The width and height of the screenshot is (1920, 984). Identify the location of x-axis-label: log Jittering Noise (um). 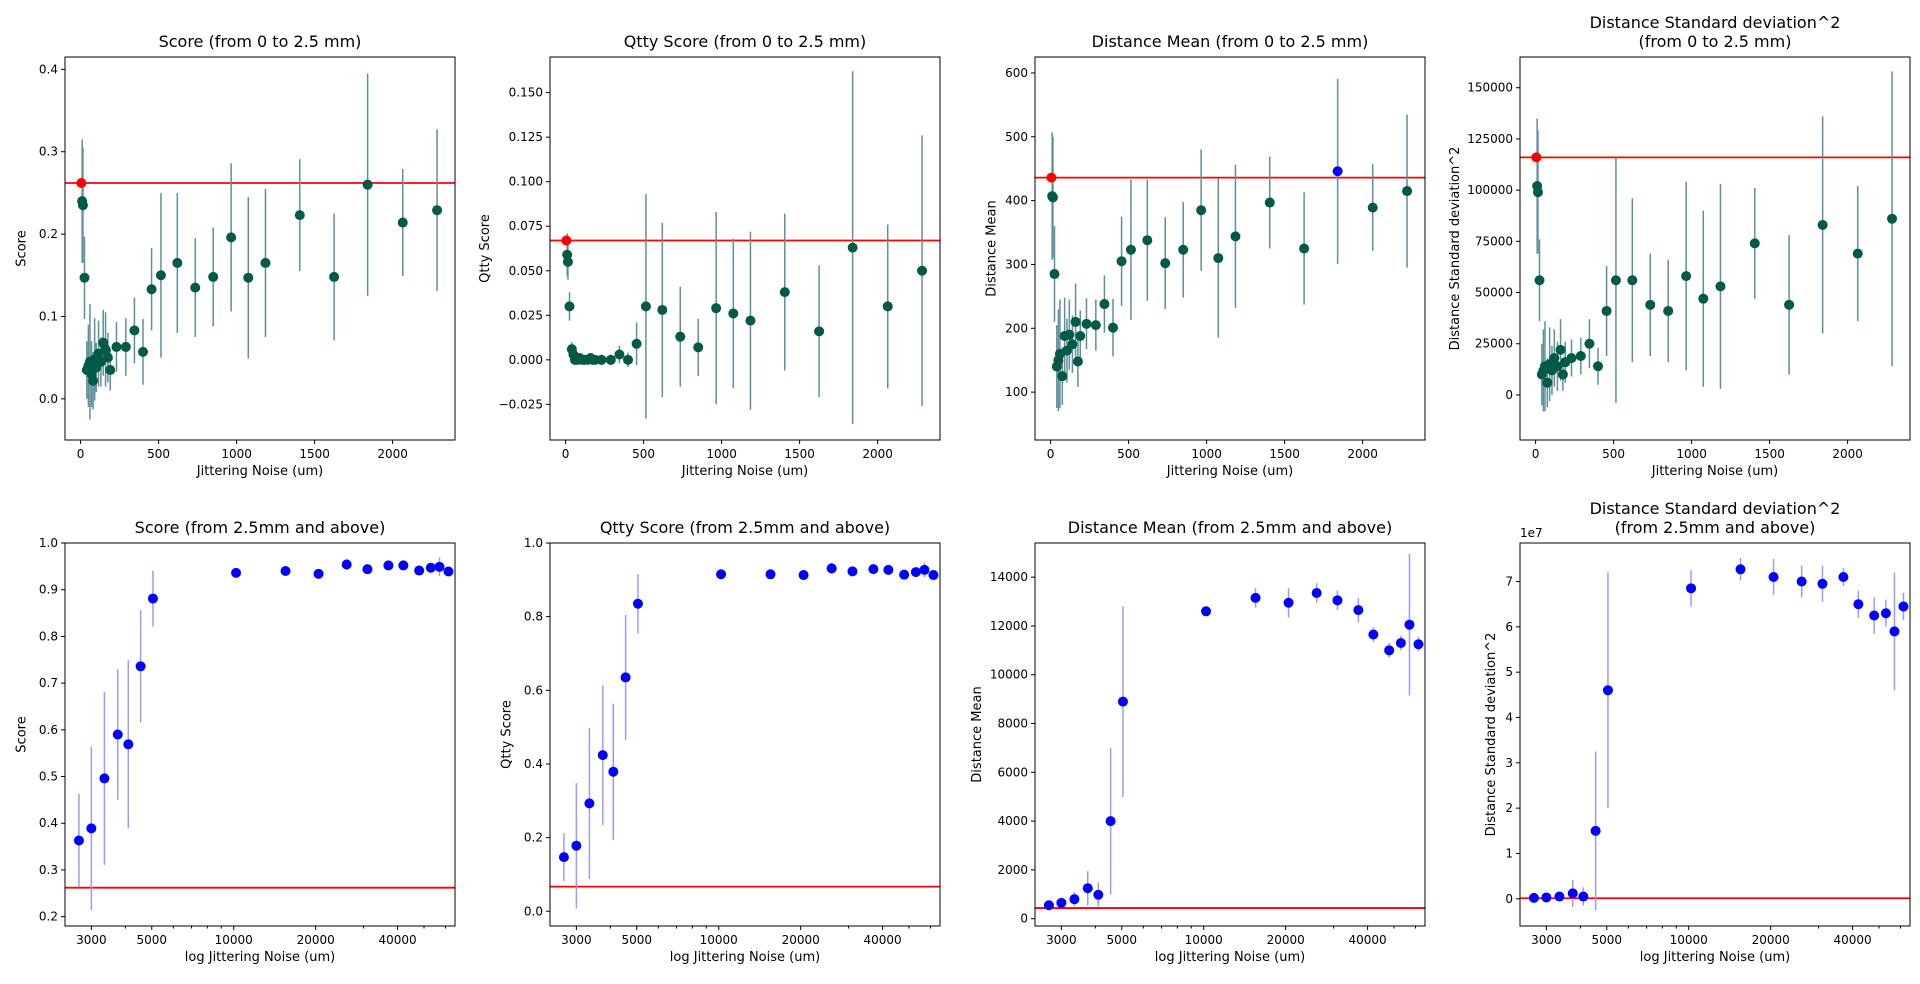
(1230, 957).